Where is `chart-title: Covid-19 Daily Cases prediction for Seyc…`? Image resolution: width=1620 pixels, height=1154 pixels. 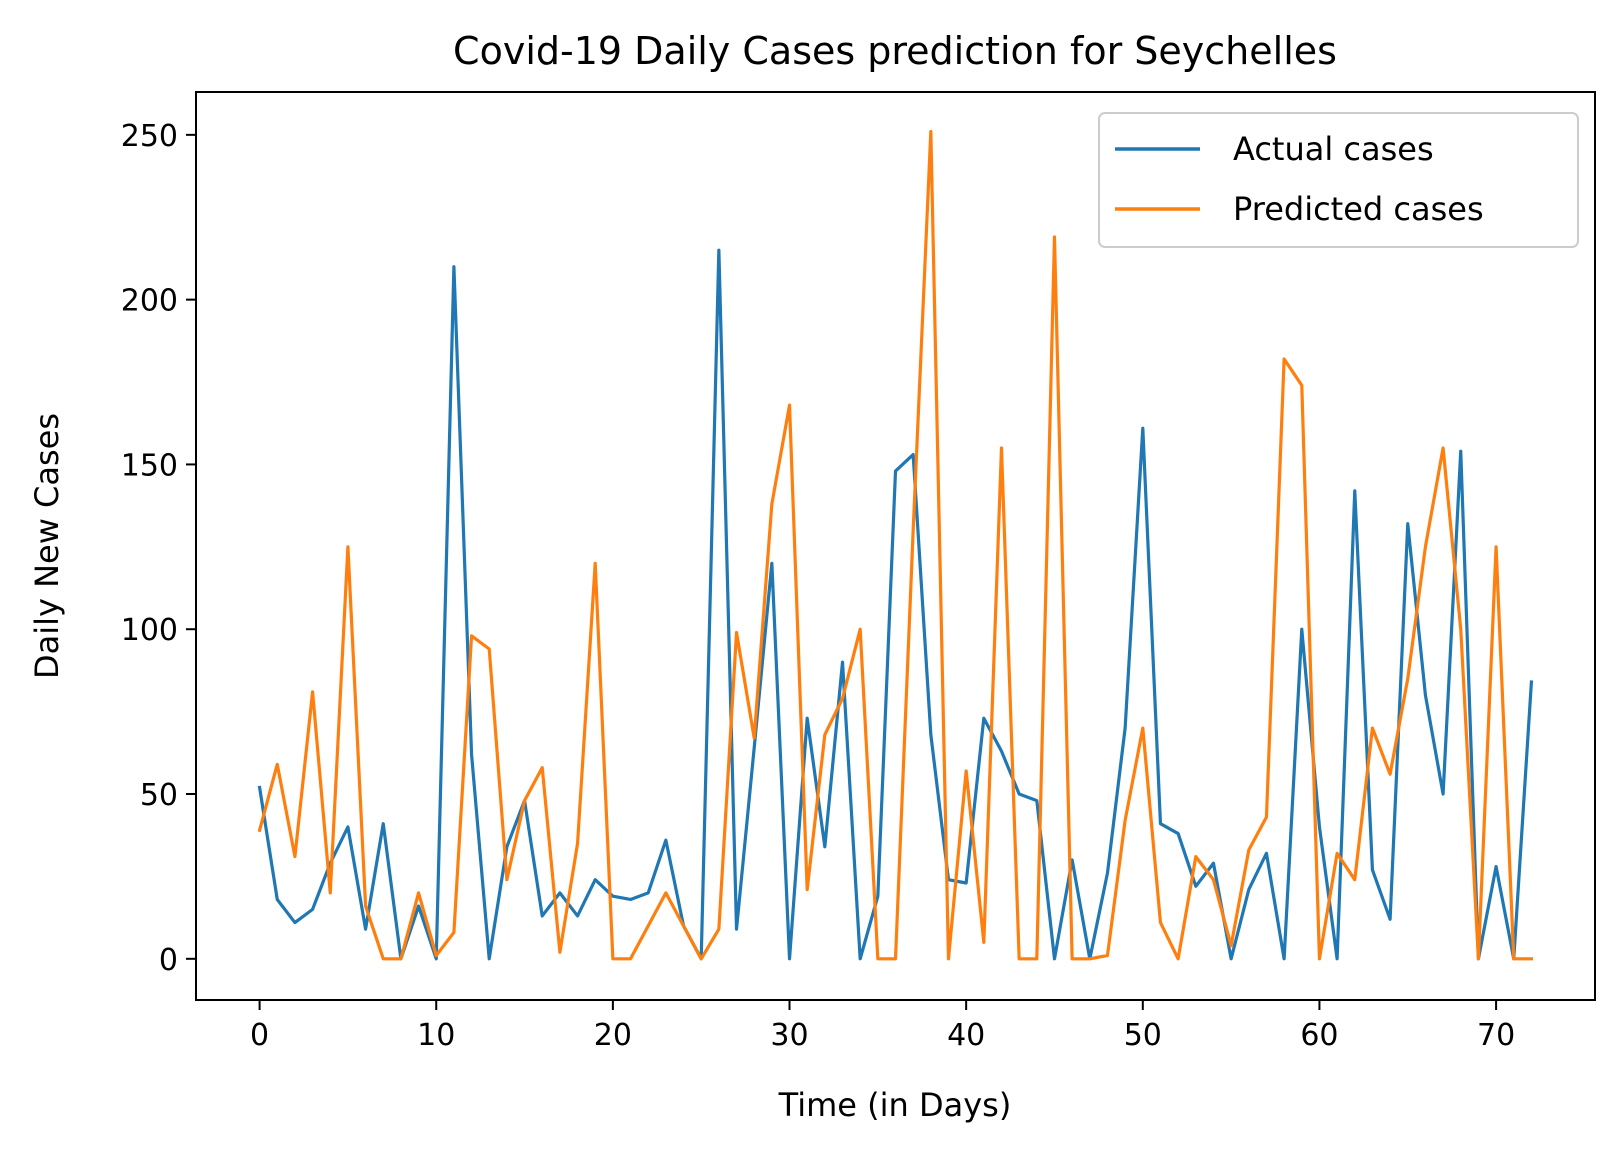 chart-title: Covid-19 Daily Cases prediction for Seyc… is located at coordinates (895, 51).